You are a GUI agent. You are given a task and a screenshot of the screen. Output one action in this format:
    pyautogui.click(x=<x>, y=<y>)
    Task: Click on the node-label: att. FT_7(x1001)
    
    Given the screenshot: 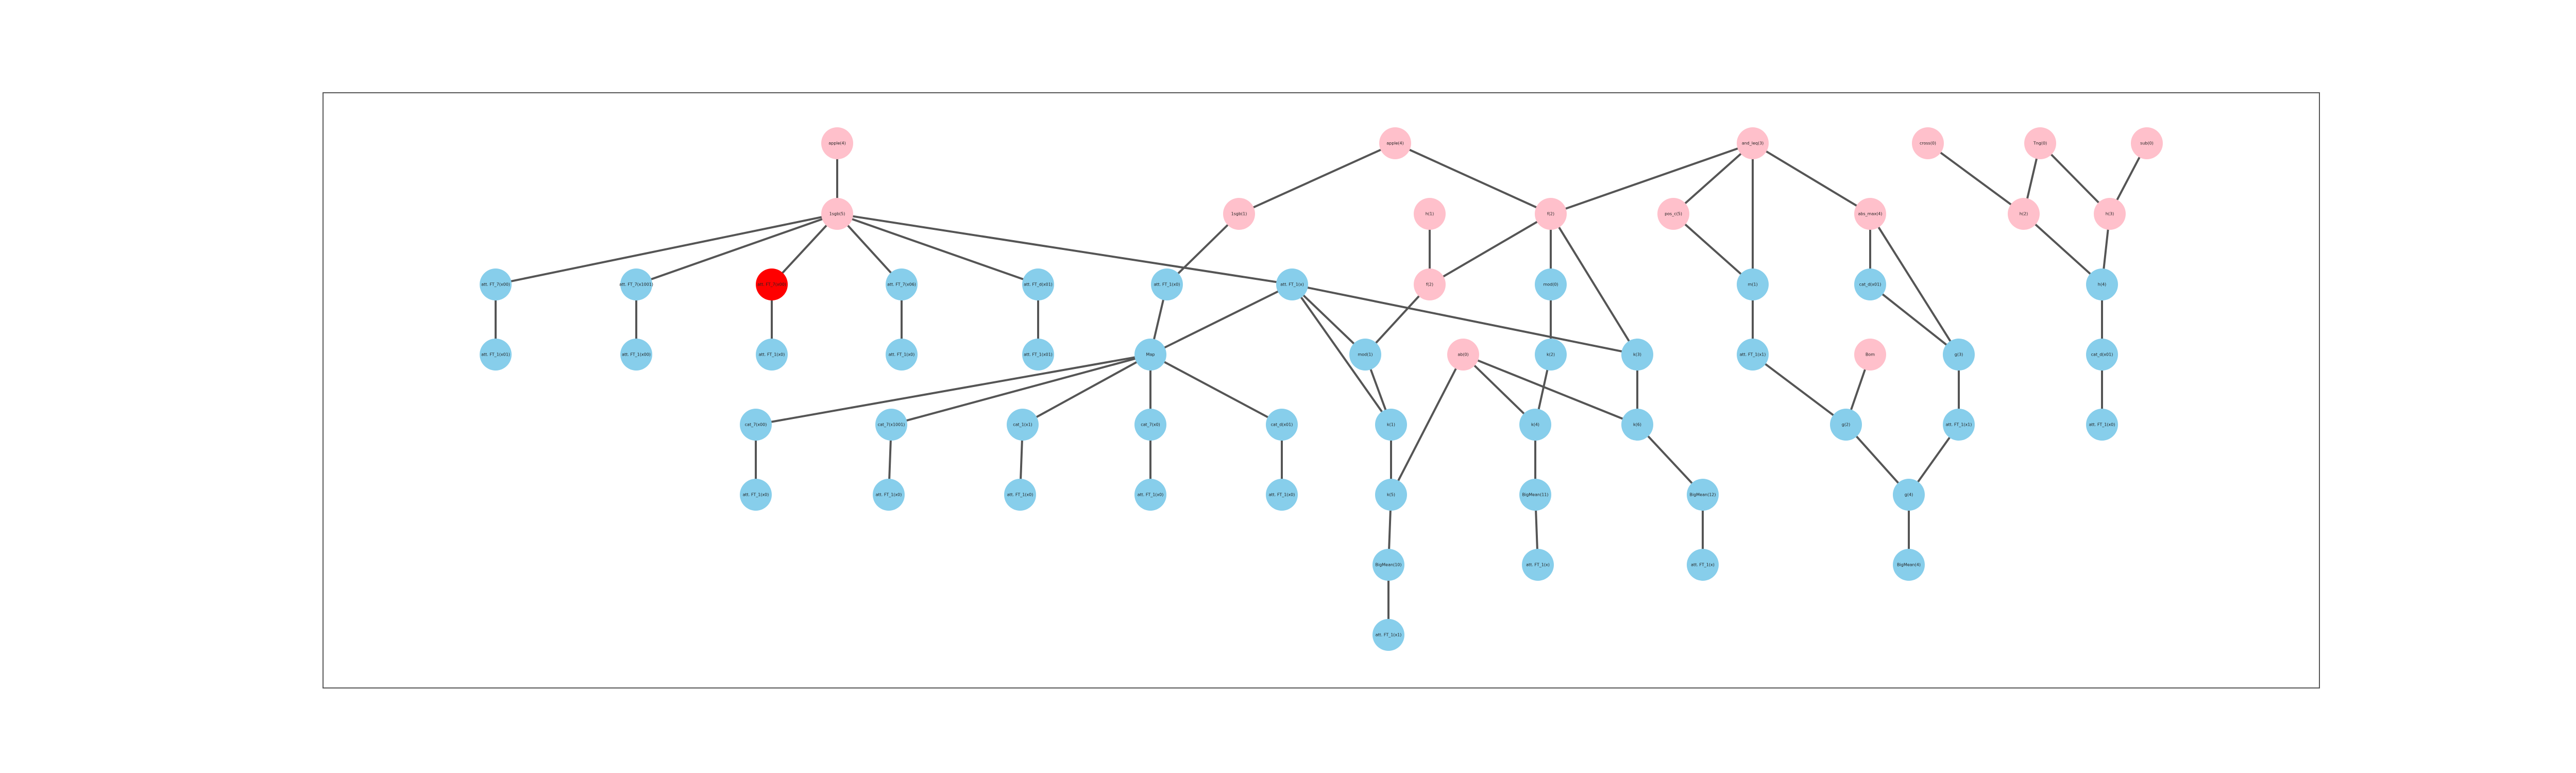 What is the action you would take?
    pyautogui.click(x=636, y=284)
    